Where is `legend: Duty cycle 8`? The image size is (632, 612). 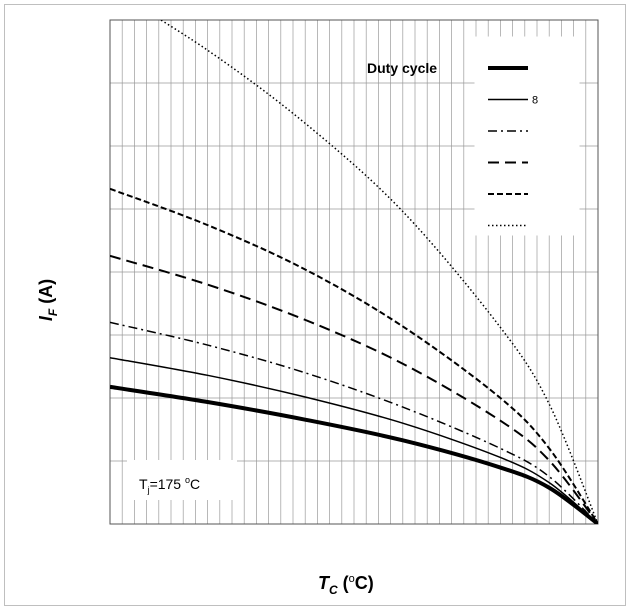
legend: Duty cycle 8 is located at coordinates (473, 136).